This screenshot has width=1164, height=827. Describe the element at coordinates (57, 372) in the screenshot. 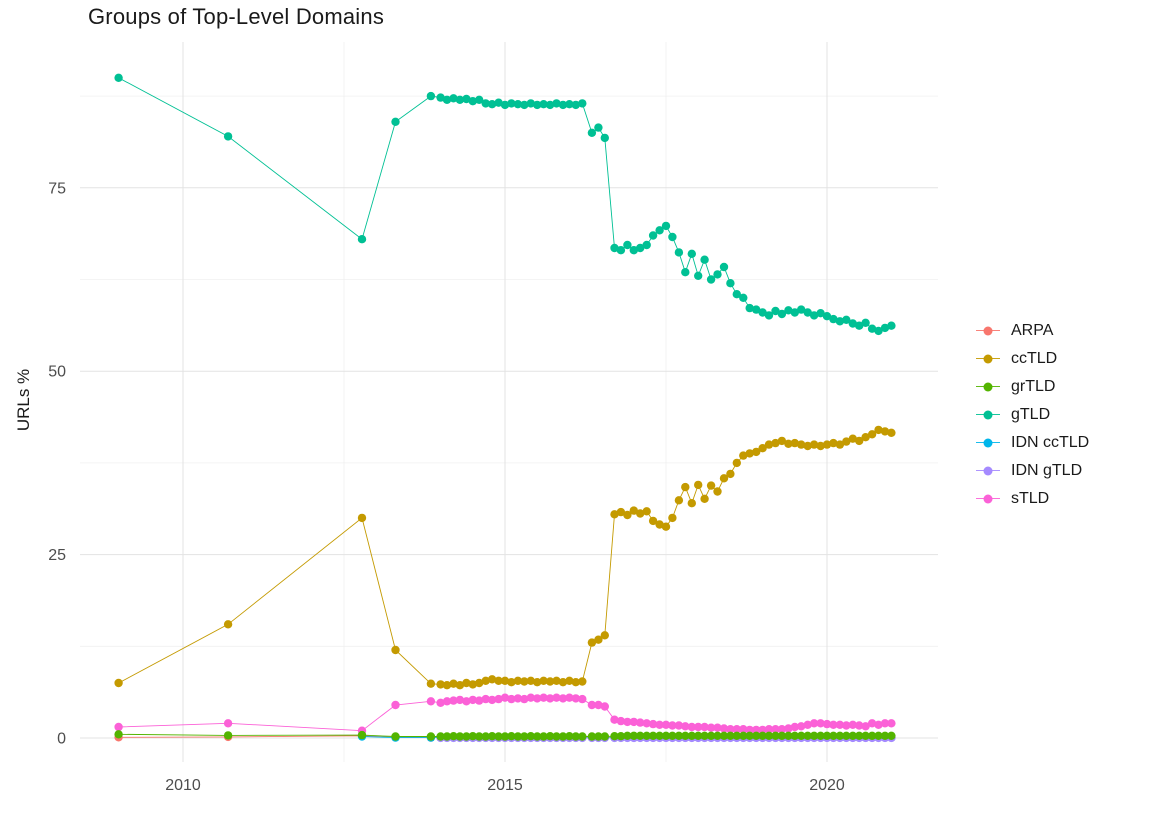

I see `y-tick-label: 50` at that location.